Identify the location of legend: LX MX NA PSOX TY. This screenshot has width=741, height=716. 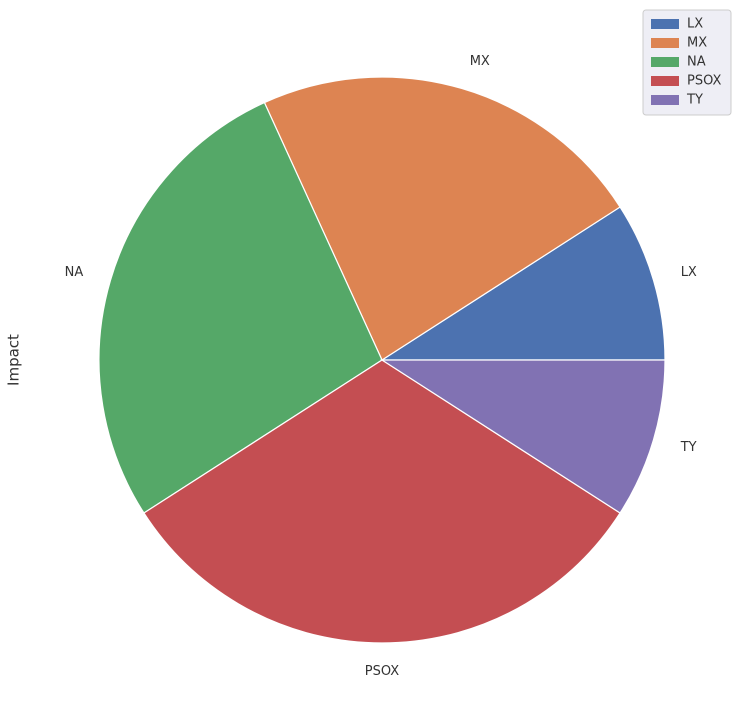
(687, 62).